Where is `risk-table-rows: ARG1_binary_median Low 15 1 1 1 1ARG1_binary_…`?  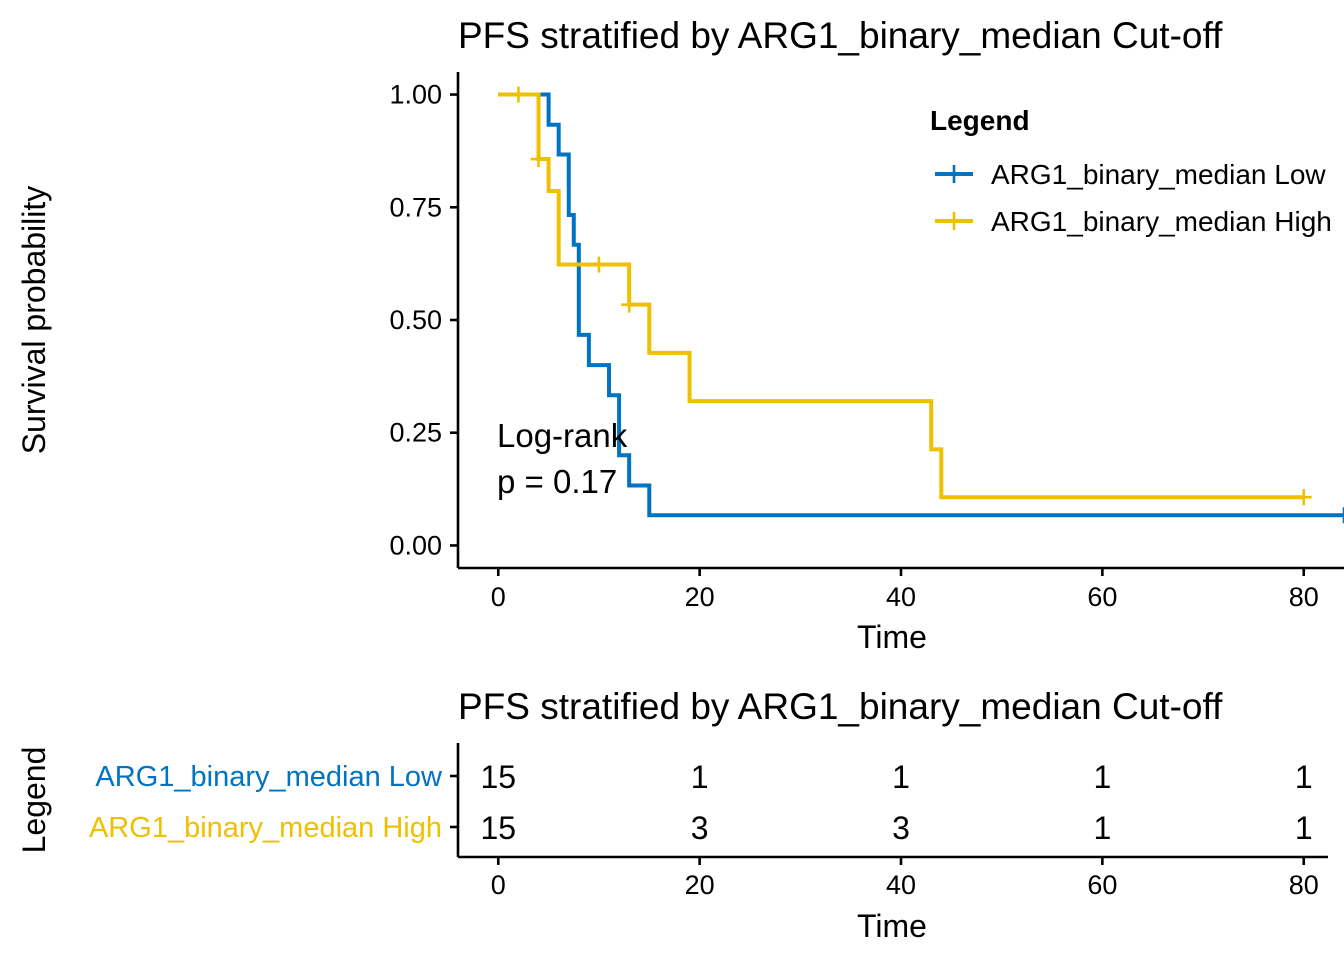
risk-table-rows: ARG1_binary_median Low 15 1 1 1 1ARG1_binary_… is located at coordinates (701, 802).